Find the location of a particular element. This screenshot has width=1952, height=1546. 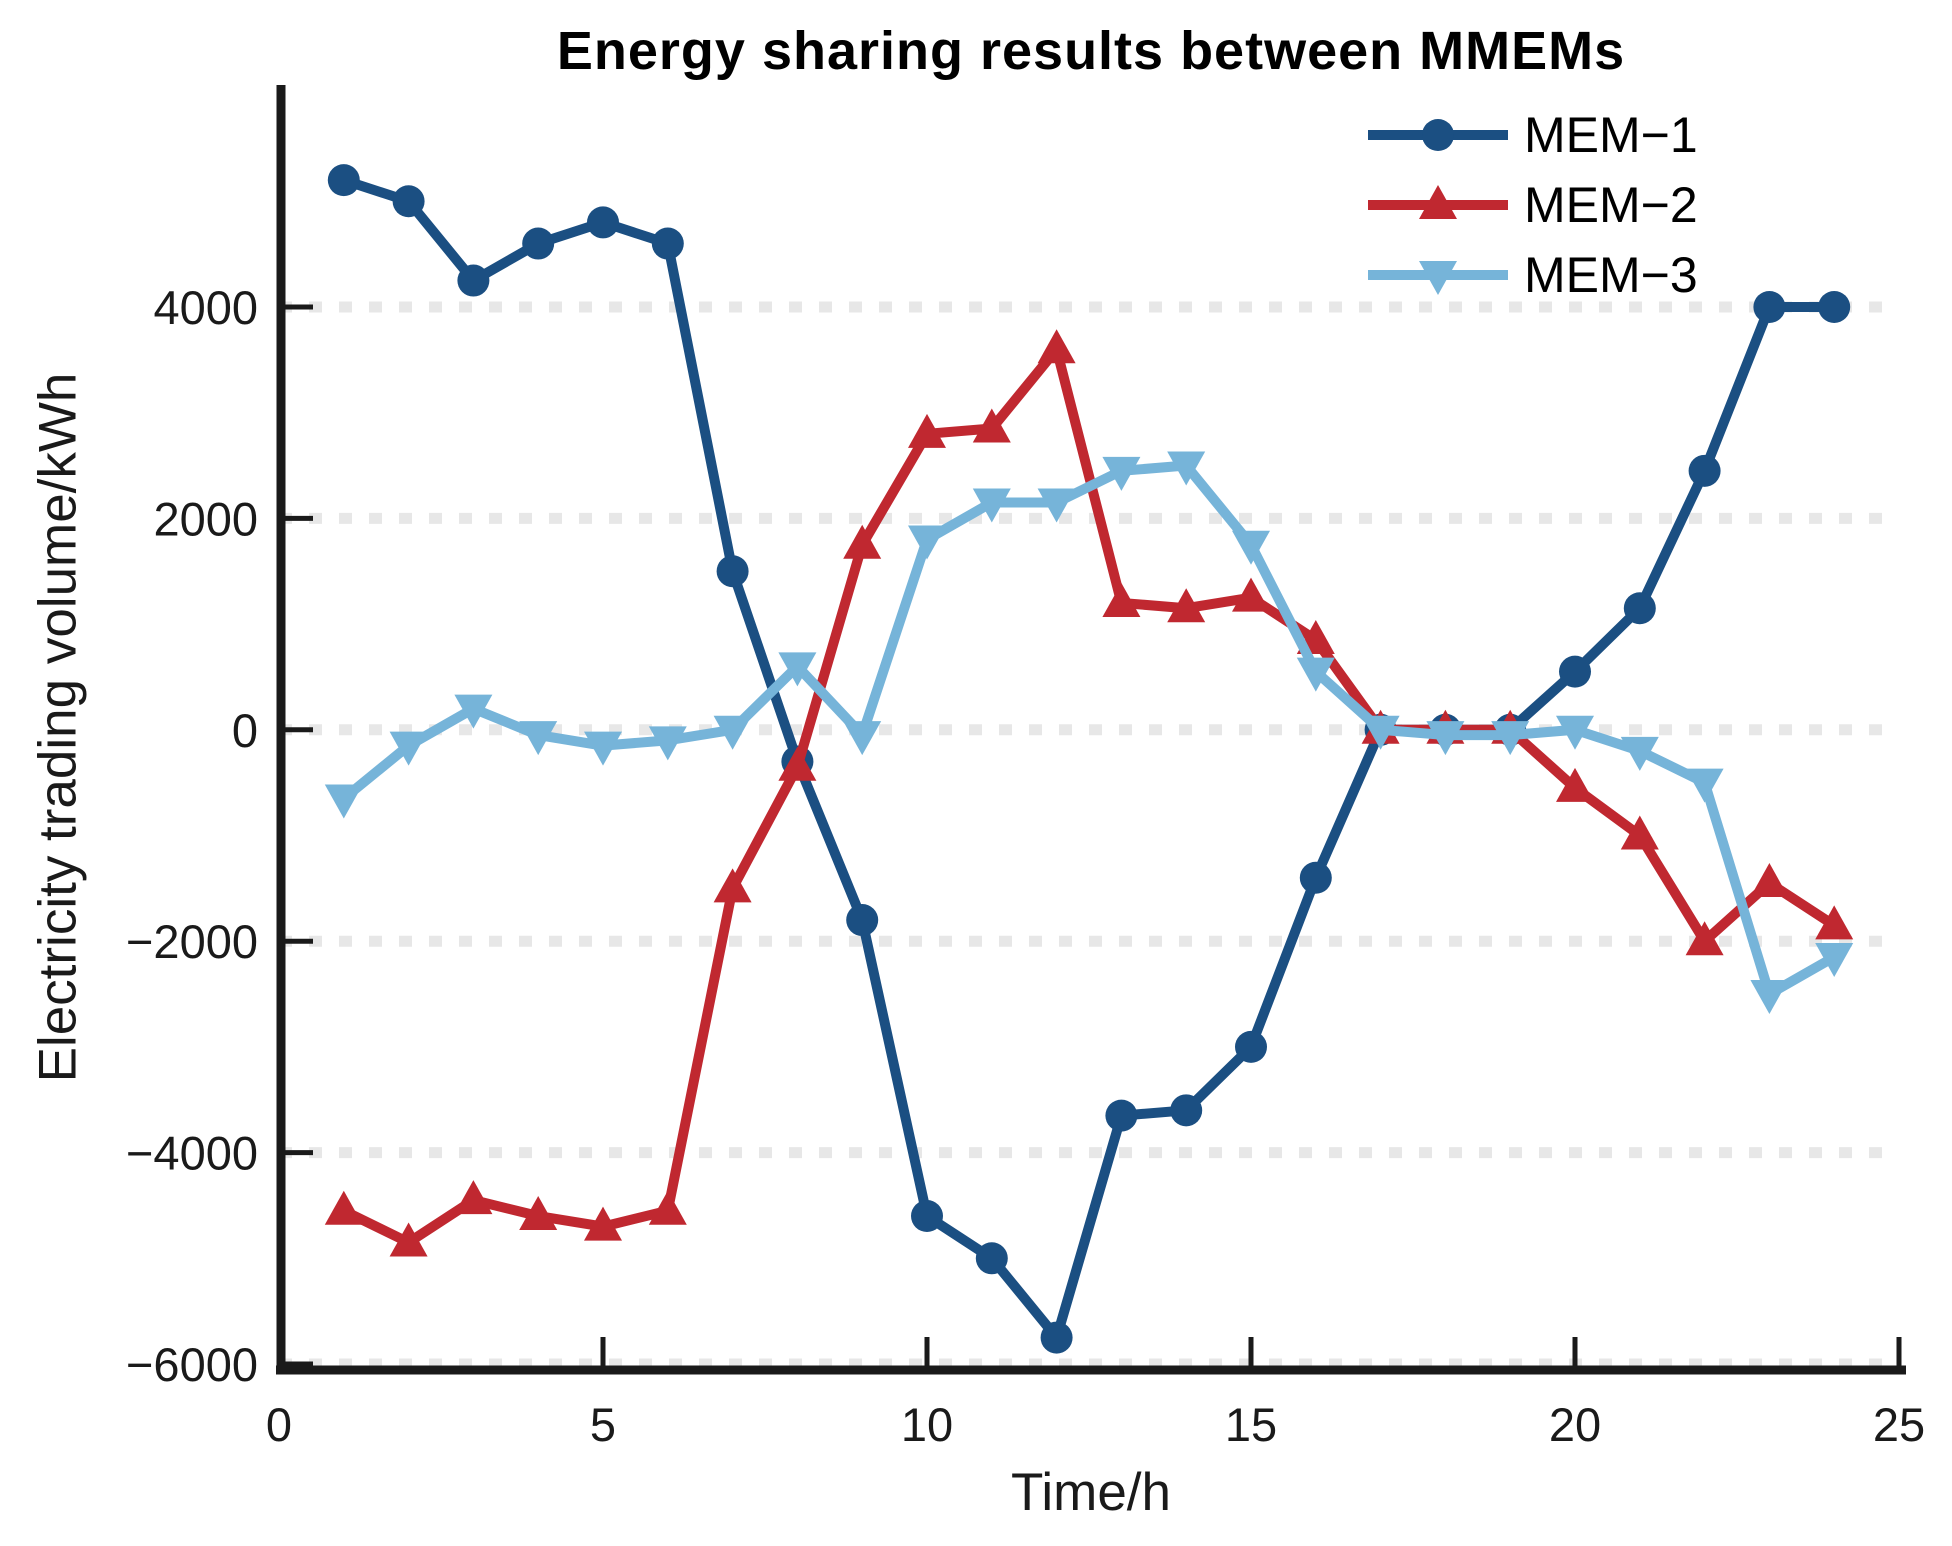

y-tick-label: 4000 is located at coordinates (205, 307).